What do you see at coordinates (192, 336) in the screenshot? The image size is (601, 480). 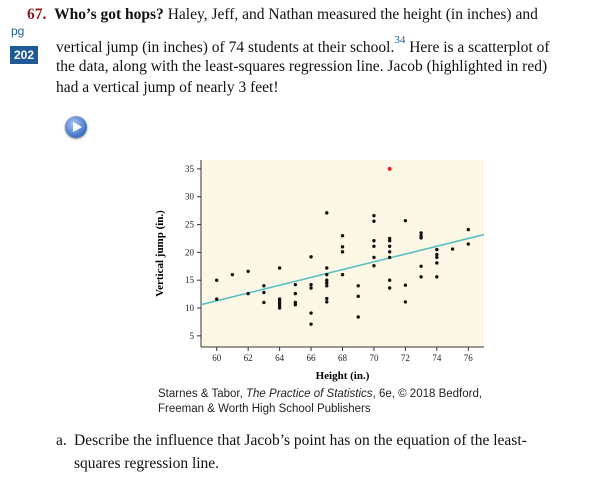 I see `y-tick-label: 5` at bounding box center [192, 336].